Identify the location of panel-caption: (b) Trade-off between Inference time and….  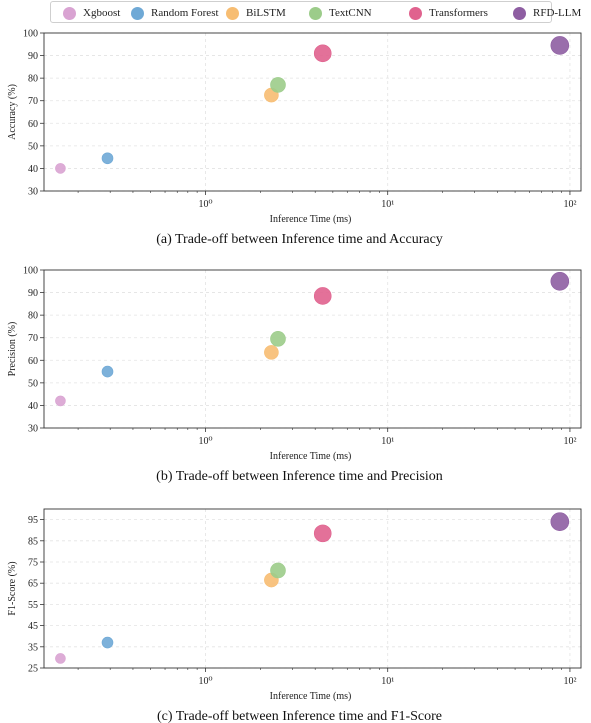
(299, 476).